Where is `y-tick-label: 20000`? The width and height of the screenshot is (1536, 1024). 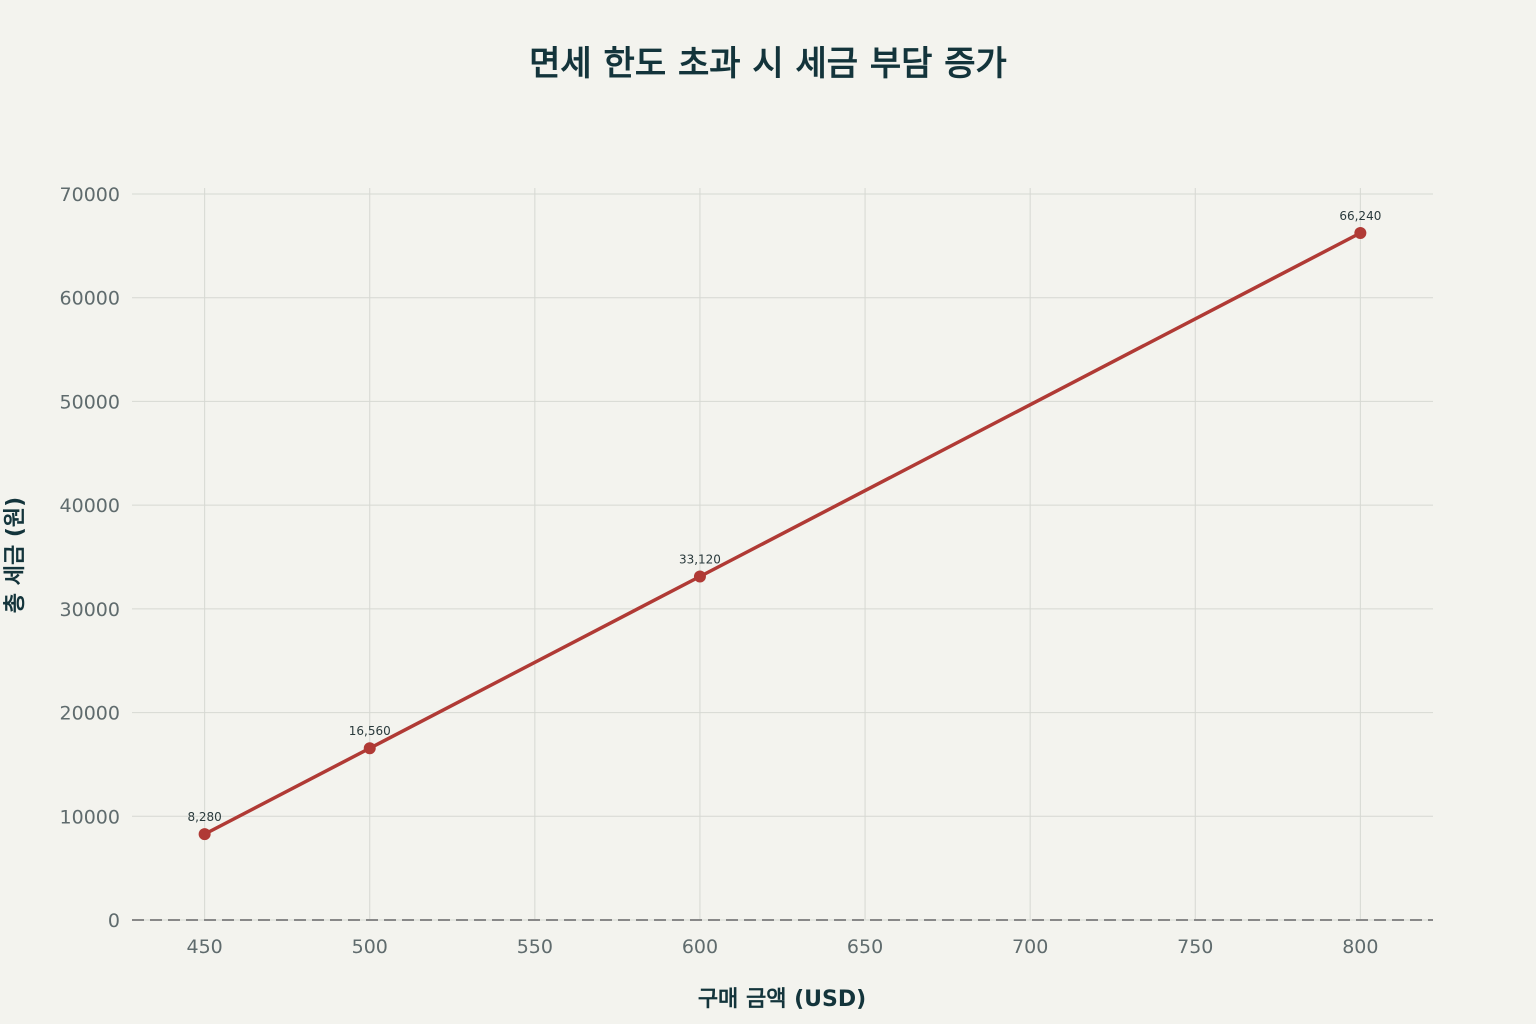
y-tick-label: 20000 is located at coordinates (90, 714).